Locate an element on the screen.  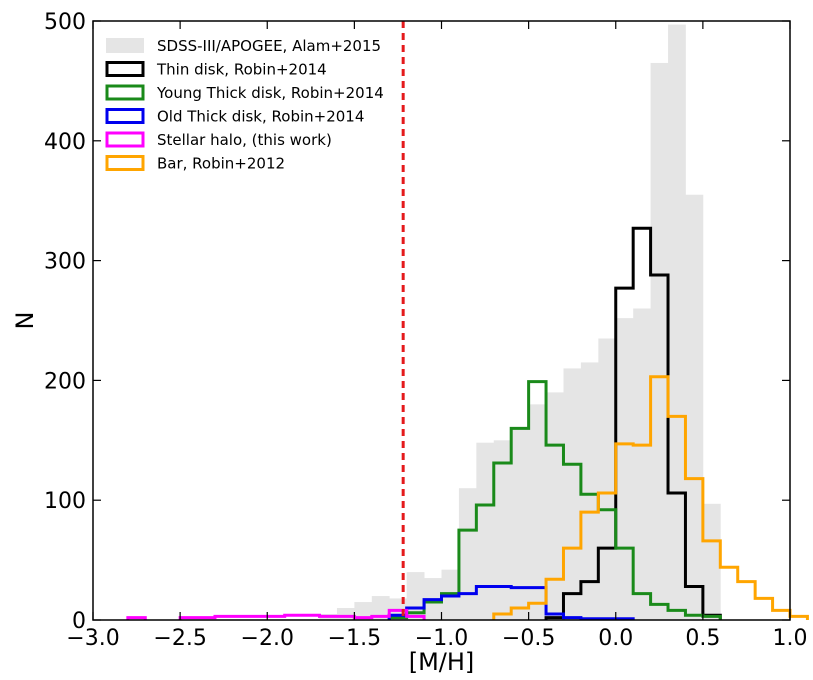
series-stellar-halo-this-work is located at coordinates (276, 614).